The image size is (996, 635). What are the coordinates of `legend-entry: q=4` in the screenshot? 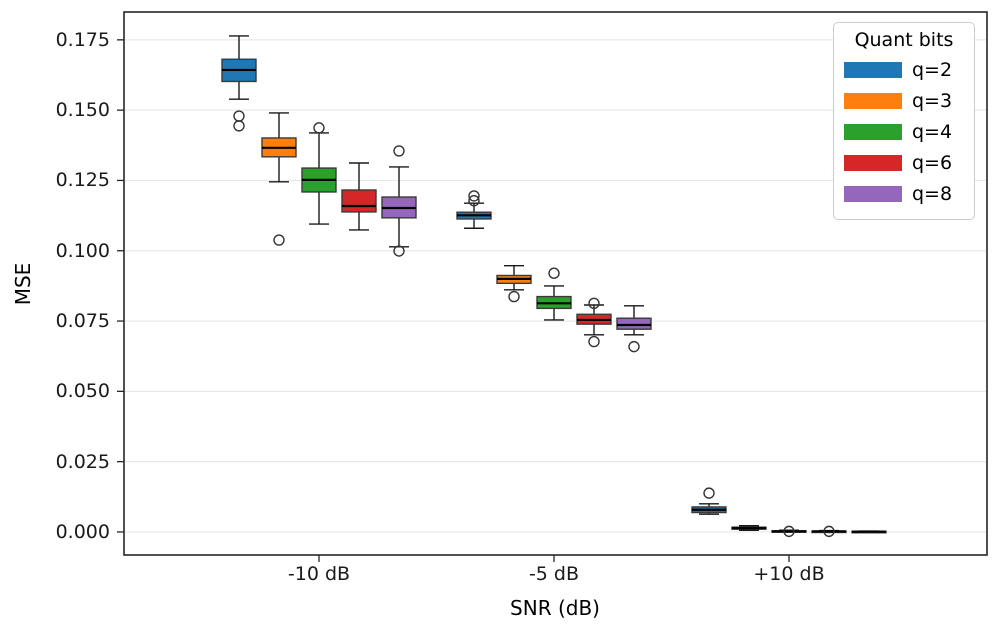 It's located at (904, 131).